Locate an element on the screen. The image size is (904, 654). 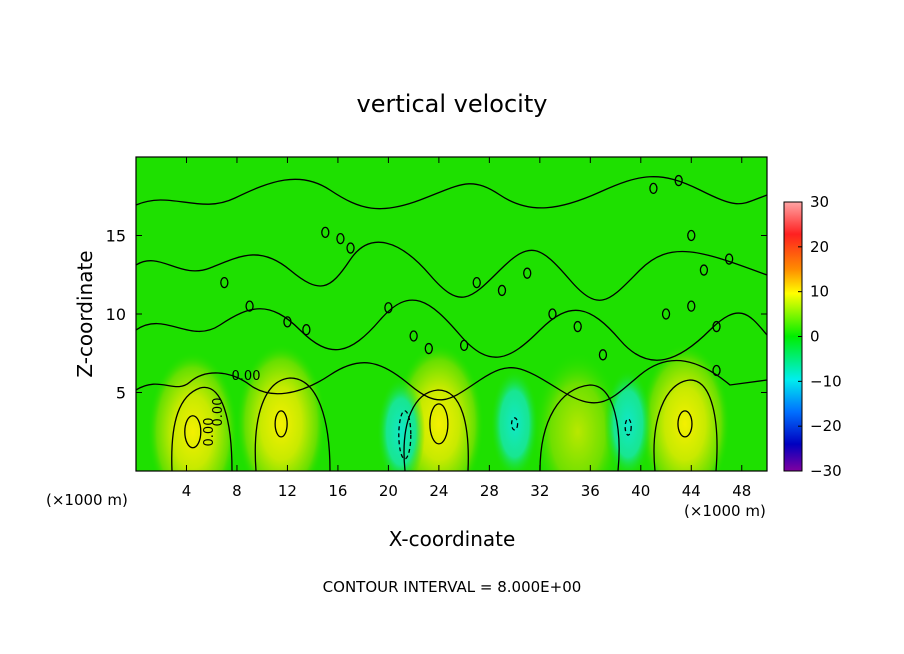
colorbar-tick-label: −10 is located at coordinates (826, 381).